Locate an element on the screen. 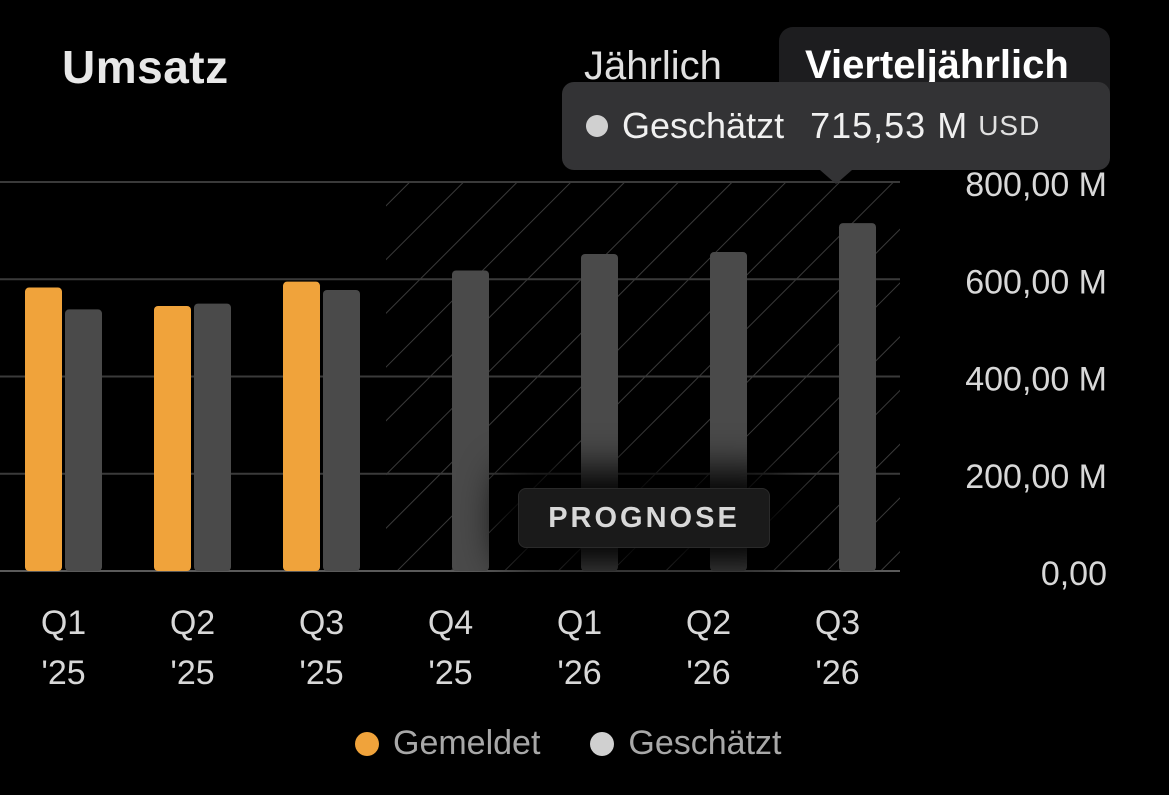  legend-label-reported: Gemeldet is located at coordinates (467, 743).